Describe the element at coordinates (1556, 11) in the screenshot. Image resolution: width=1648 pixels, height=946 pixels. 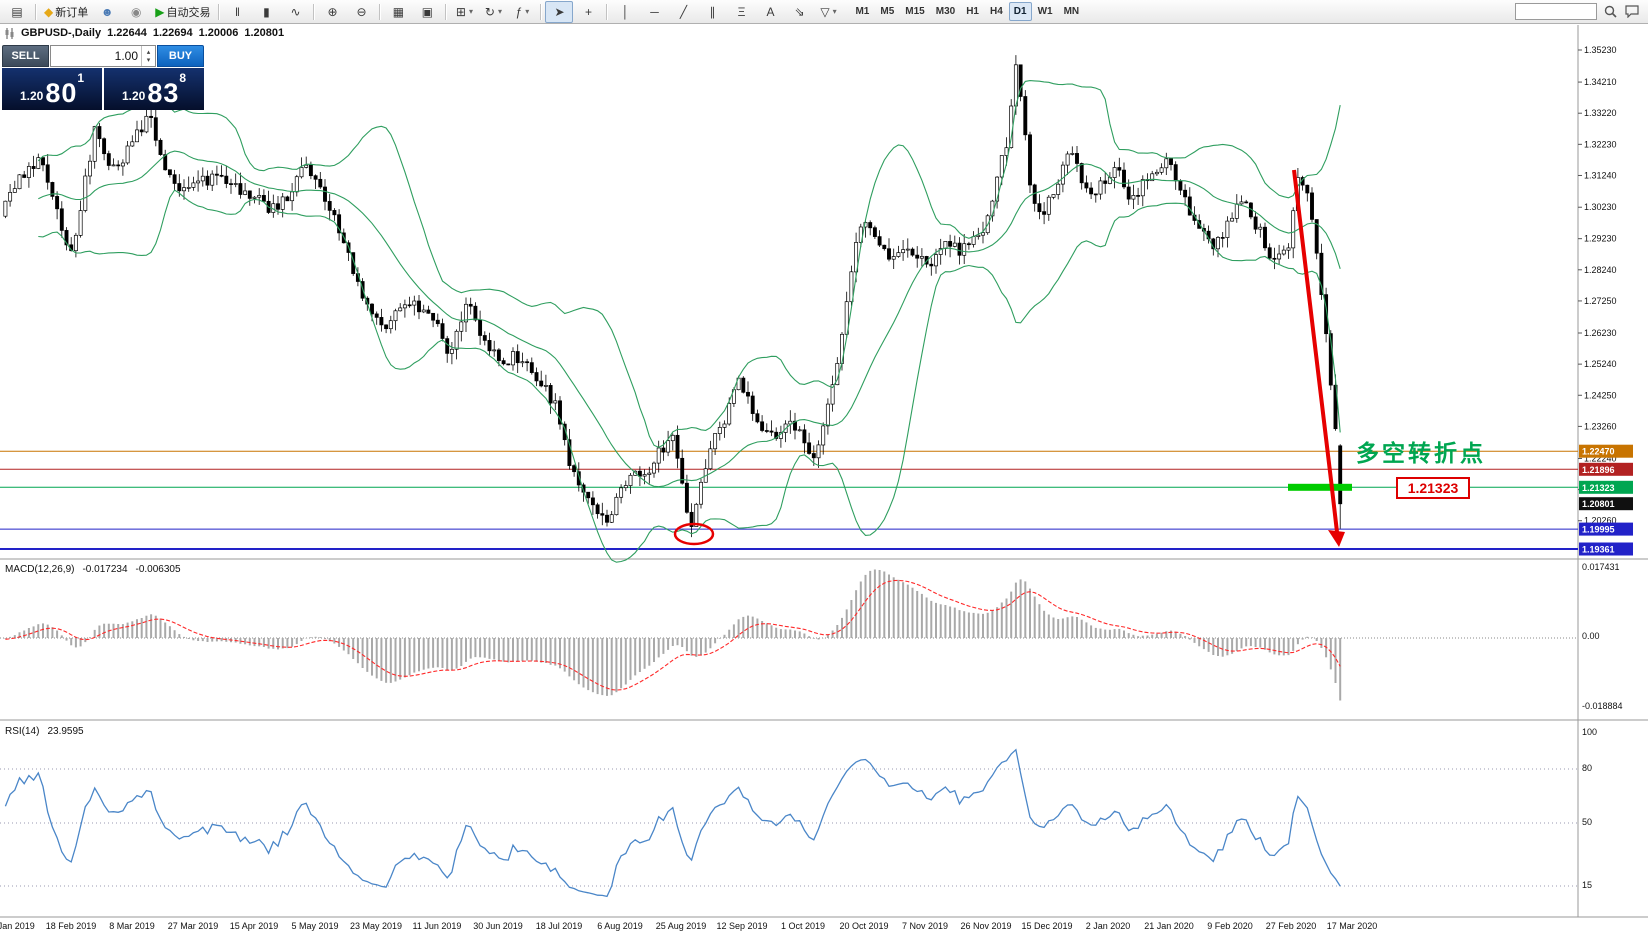
I see `symbol-search-input` at that location.